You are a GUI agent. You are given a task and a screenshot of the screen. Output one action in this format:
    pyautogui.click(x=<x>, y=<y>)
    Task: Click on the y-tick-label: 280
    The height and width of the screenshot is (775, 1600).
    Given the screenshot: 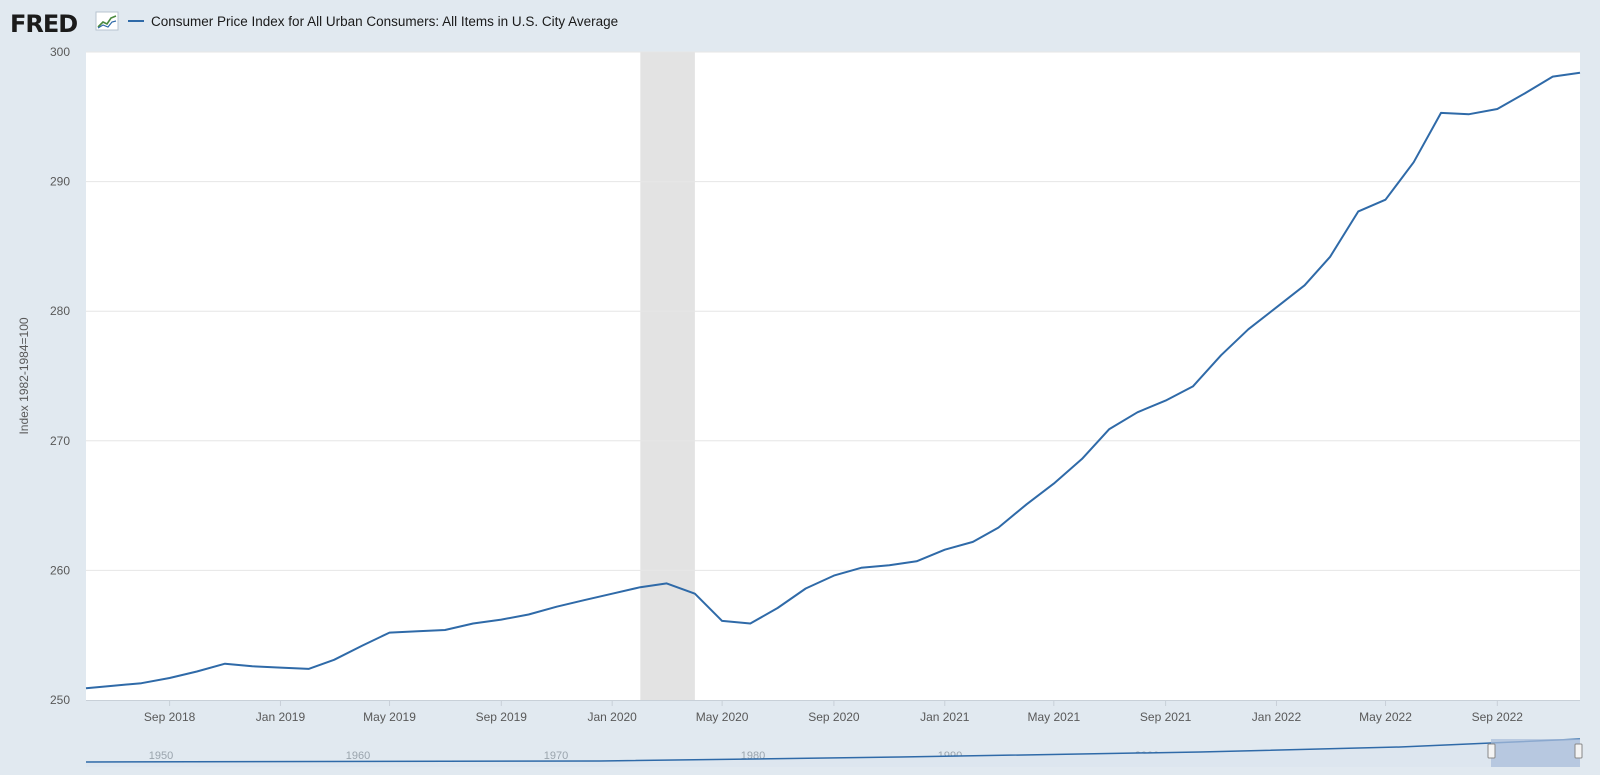 What is the action you would take?
    pyautogui.click(x=60, y=311)
    